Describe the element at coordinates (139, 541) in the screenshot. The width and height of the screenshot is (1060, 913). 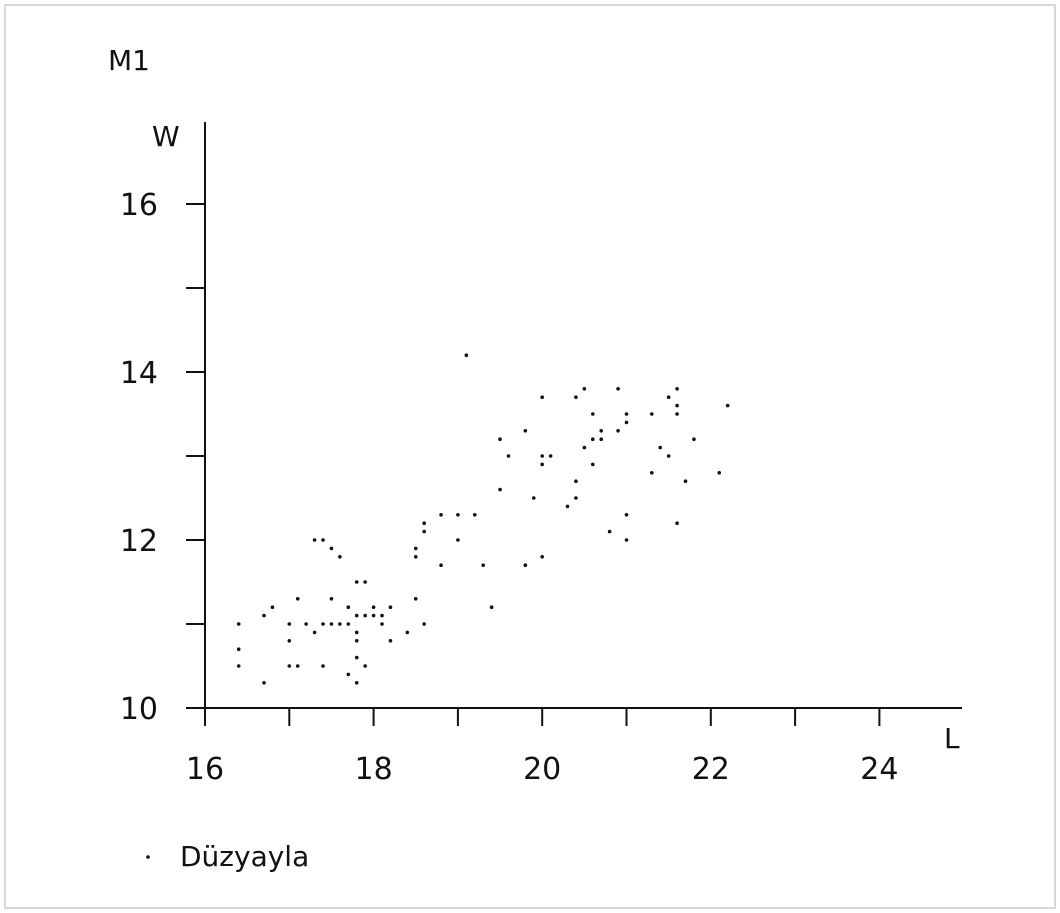
I see `y-tick-label-12: 12` at that location.